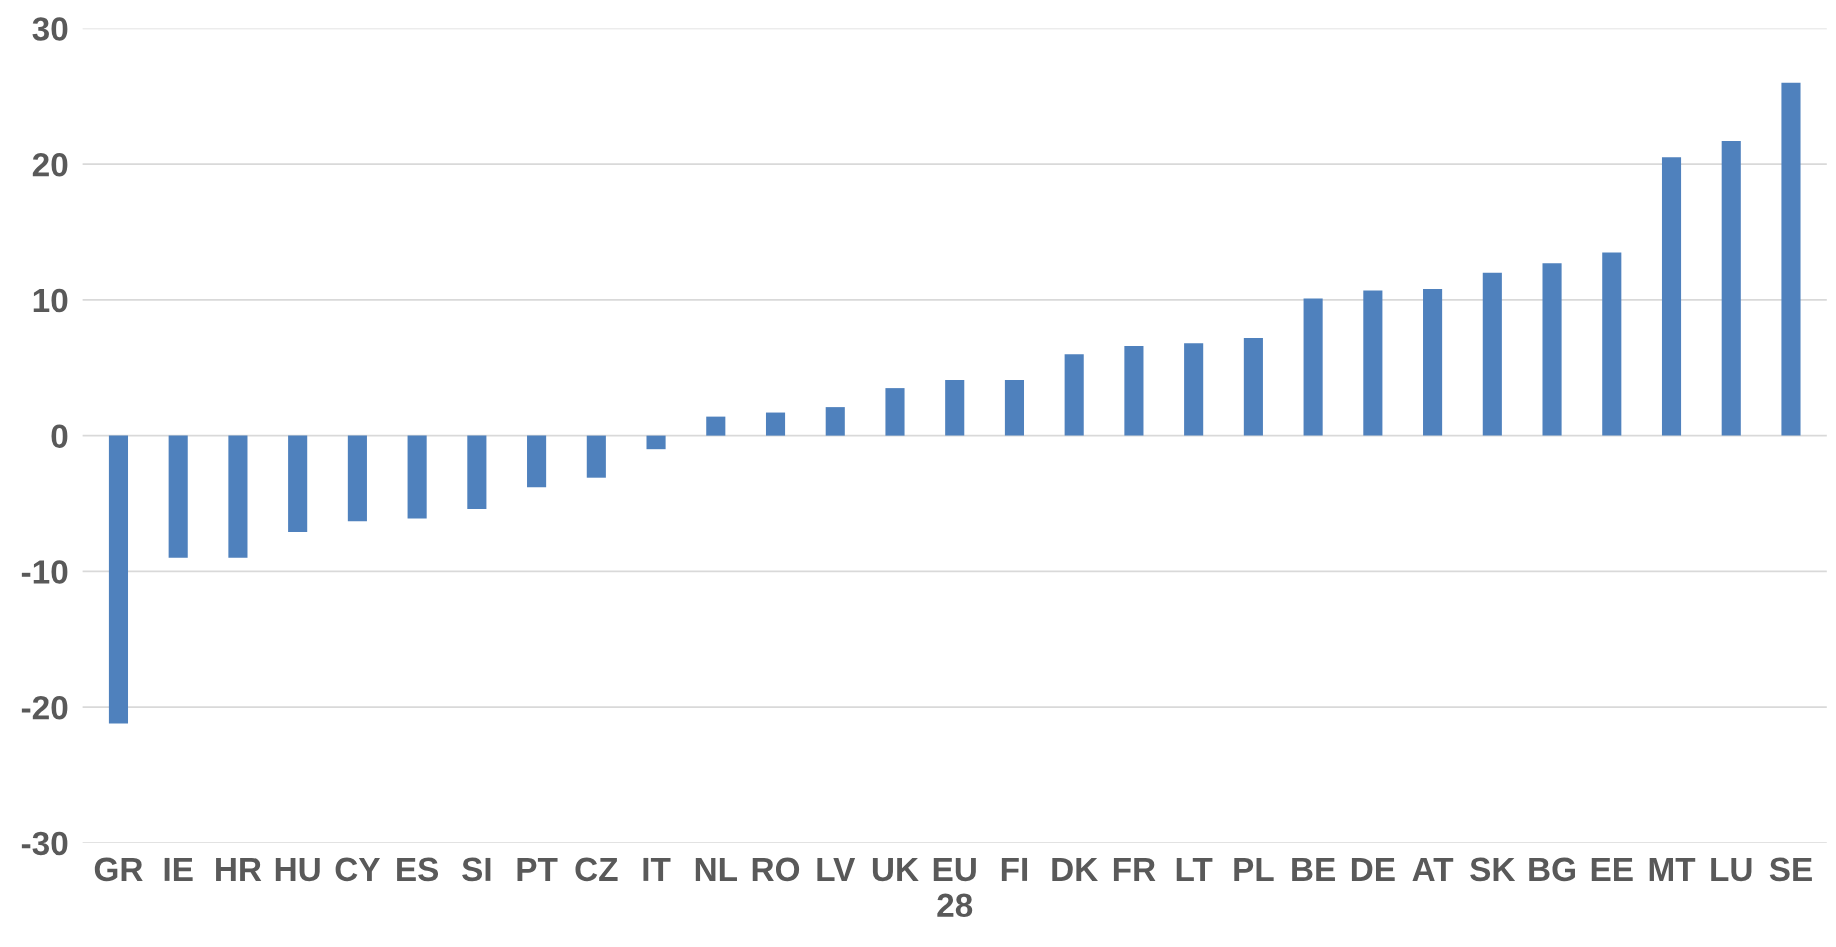 This screenshot has width=1836, height=947. What do you see at coordinates (1672, 869) in the screenshot?
I see `x-tick-label: MT` at bounding box center [1672, 869].